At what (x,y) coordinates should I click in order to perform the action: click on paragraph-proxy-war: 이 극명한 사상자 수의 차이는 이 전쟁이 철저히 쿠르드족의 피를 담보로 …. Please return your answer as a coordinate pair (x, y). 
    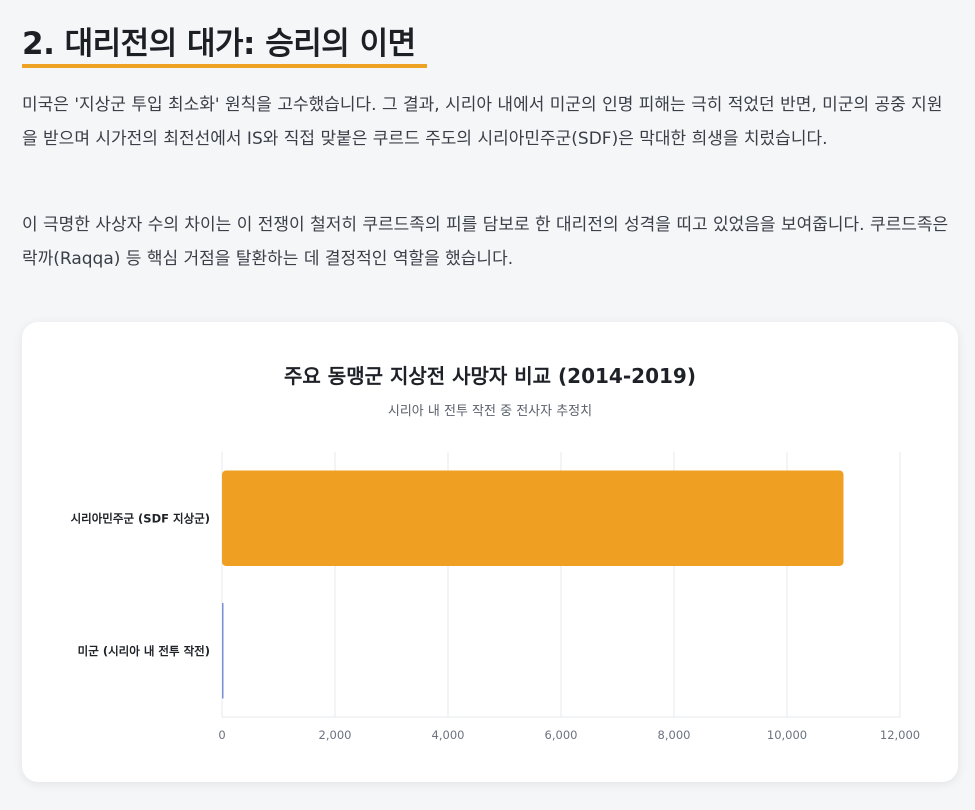
    Looking at the image, I should click on (485, 242).